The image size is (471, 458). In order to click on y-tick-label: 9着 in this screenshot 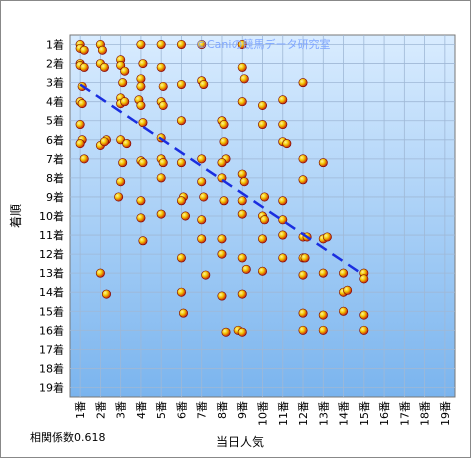, I will do `click(55, 197)`.